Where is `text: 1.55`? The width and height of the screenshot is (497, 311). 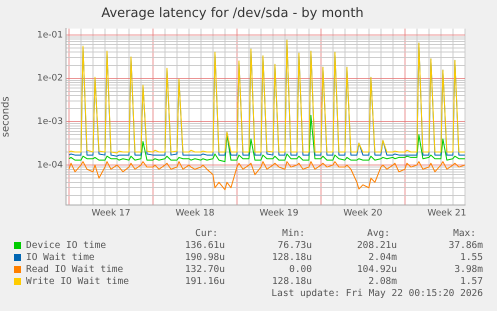
text: 1.55 is located at coordinates (471, 257).